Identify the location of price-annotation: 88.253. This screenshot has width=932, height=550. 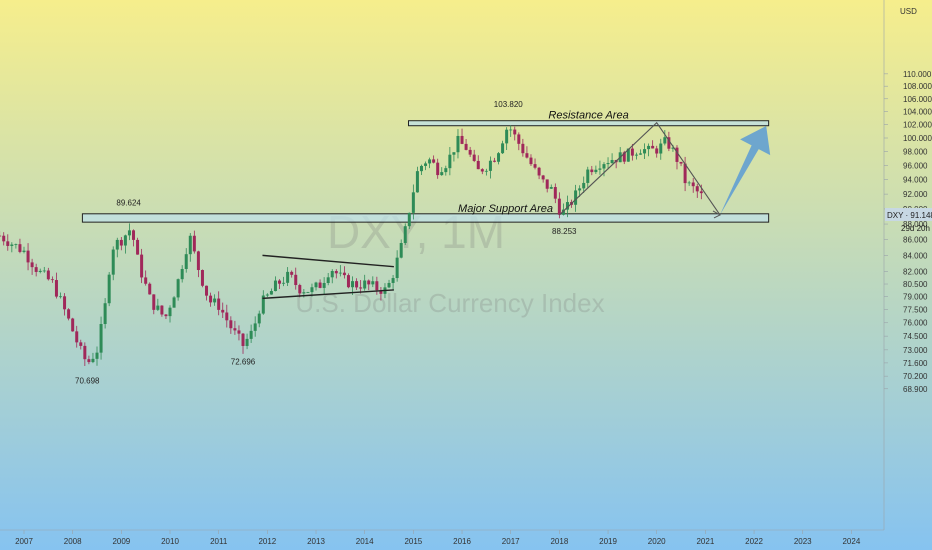
(564, 231).